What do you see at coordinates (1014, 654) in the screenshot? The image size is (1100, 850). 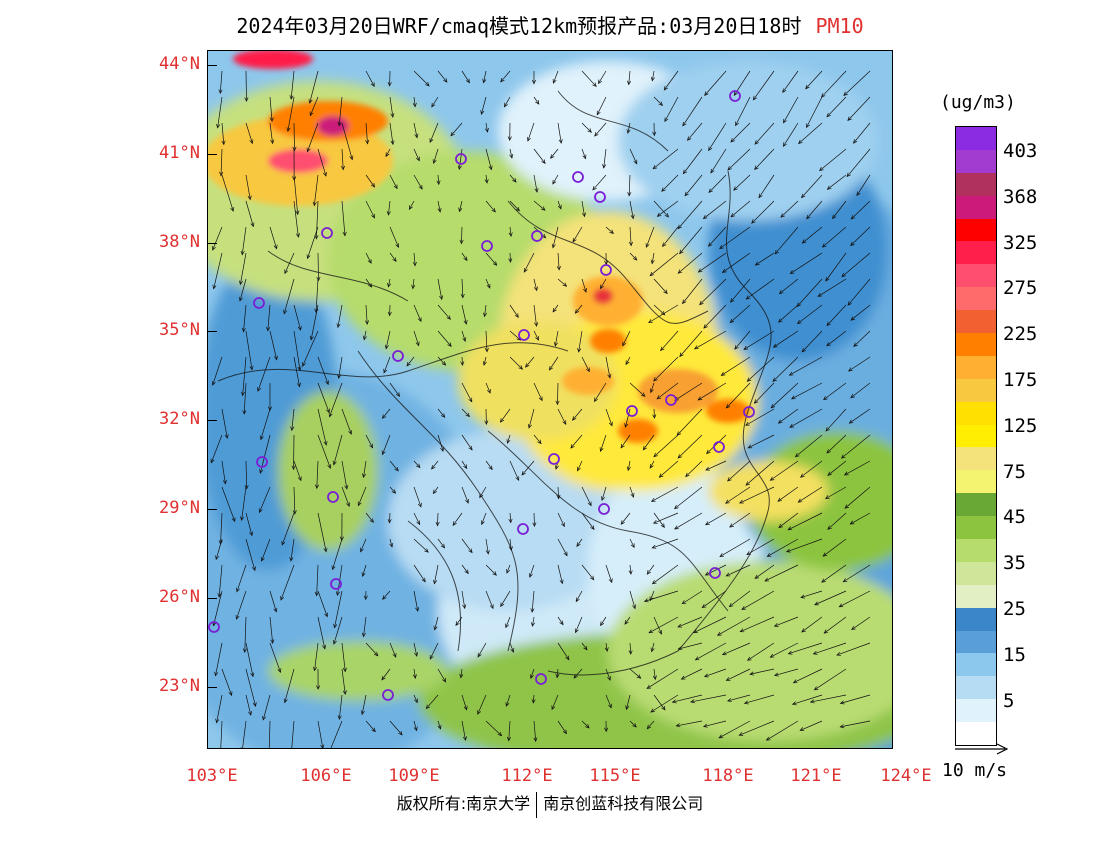 I see `color-bar-label: 15` at bounding box center [1014, 654].